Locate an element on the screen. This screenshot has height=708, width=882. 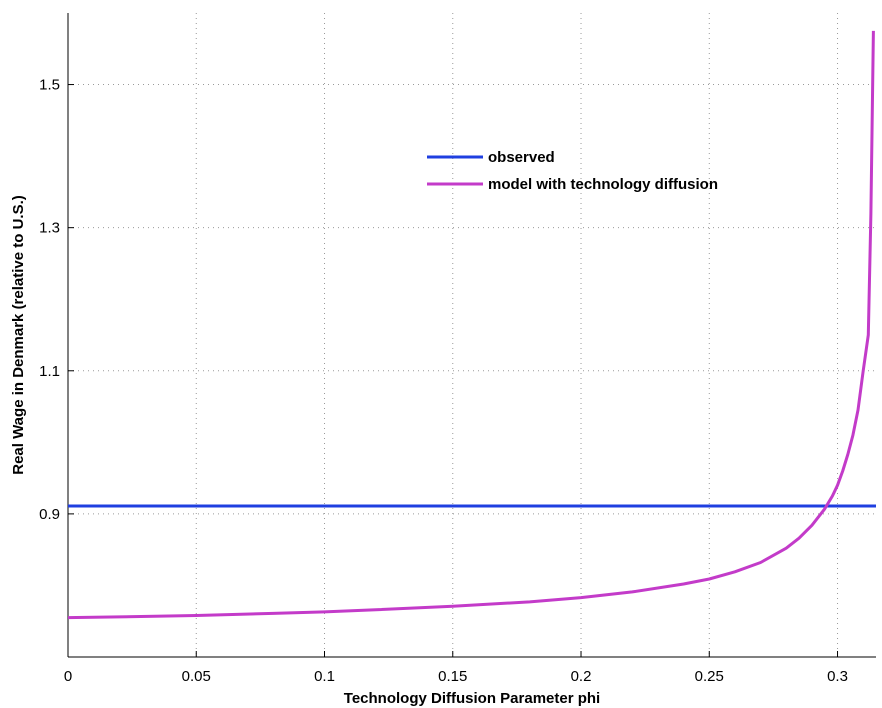
legend-label: model with technology diffusion is located at coordinates (603, 184).